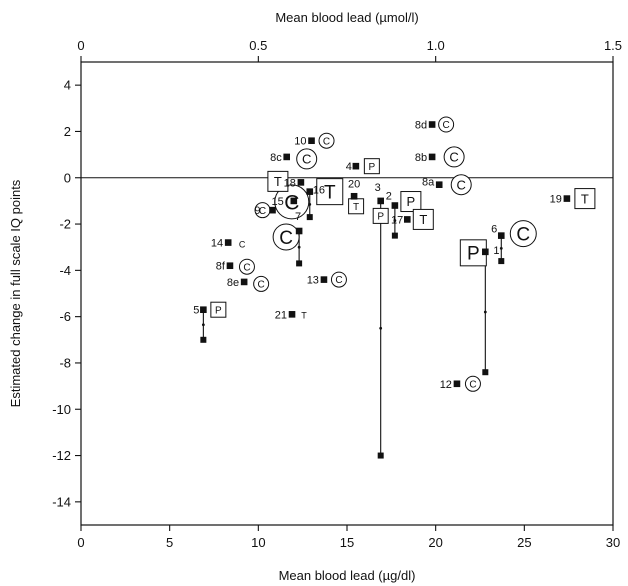 This screenshot has width=628, height=586. Describe the element at coordinates (276, 158) in the screenshot. I see `point-label: 8c` at that location.